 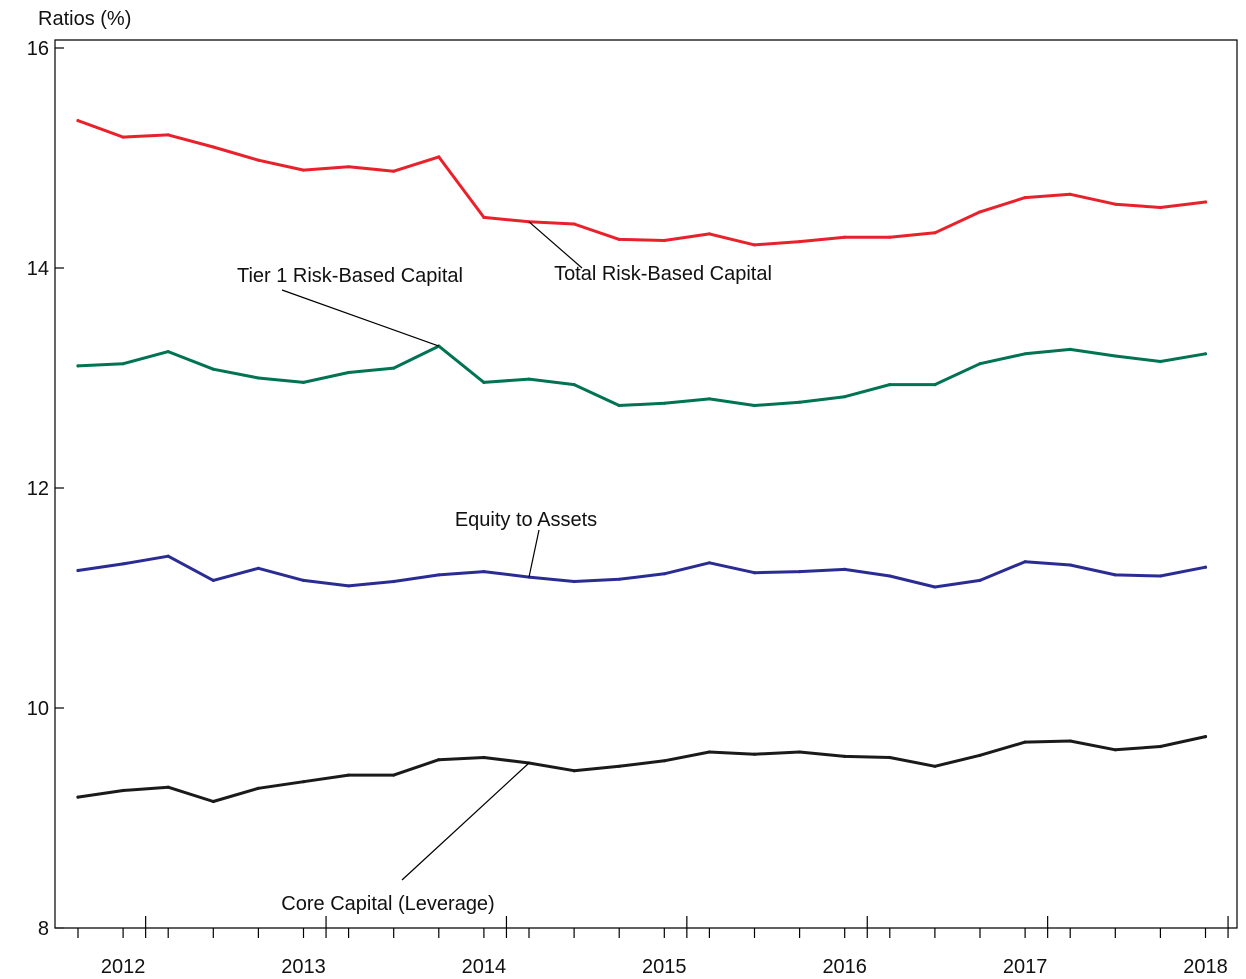 What do you see at coordinates (844, 967) in the screenshot?
I see `x-tick-label: 2016` at bounding box center [844, 967].